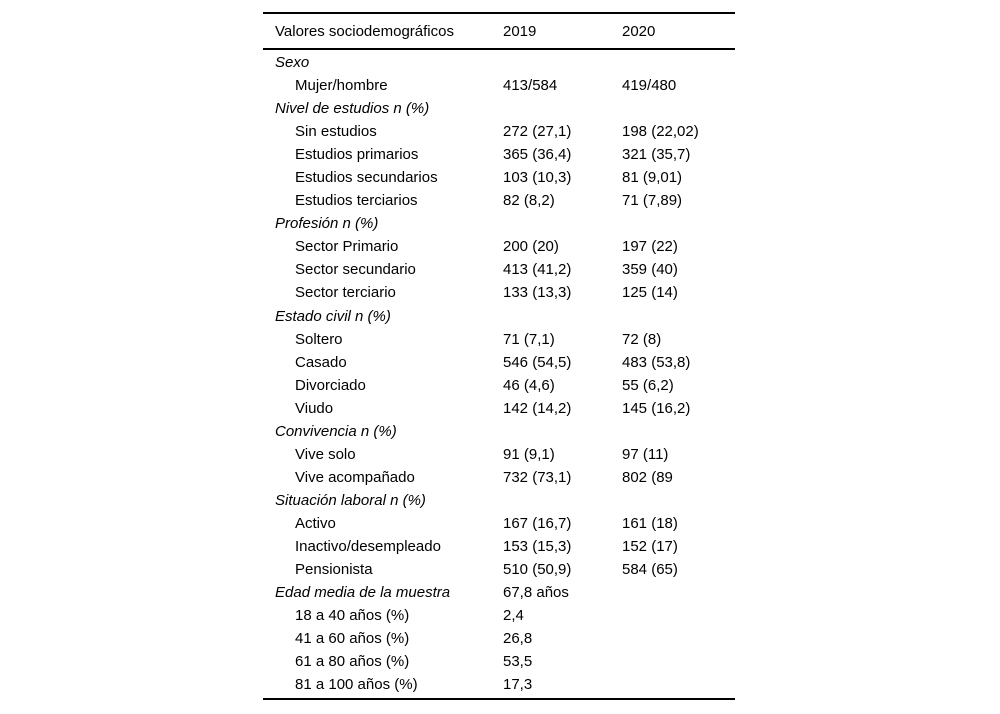 The image size is (1000, 714). What do you see at coordinates (356, 685) in the screenshot?
I see `row-label: 81 a 100 años (%)` at bounding box center [356, 685].